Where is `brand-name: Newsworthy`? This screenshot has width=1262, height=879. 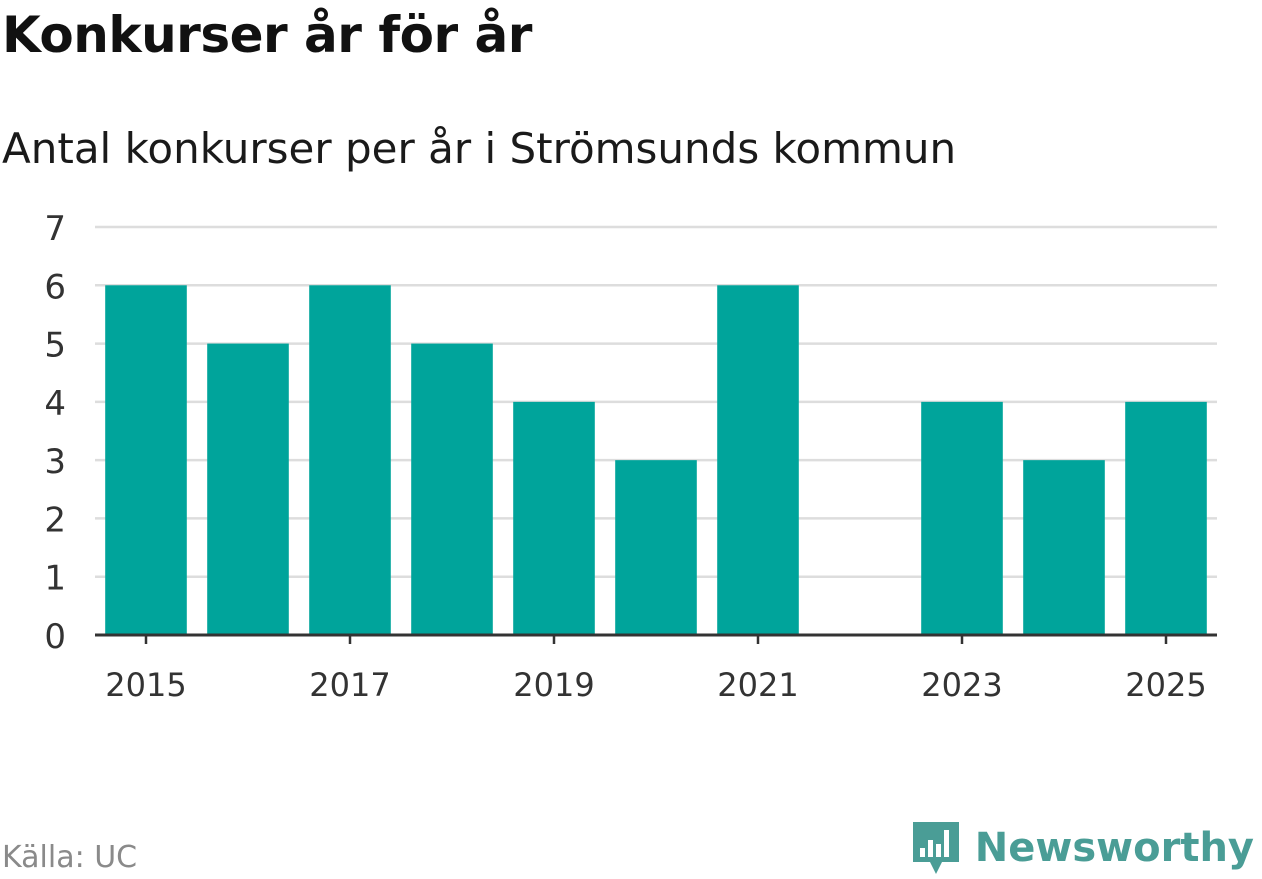 brand-name: Newsworthy is located at coordinates (1114, 848).